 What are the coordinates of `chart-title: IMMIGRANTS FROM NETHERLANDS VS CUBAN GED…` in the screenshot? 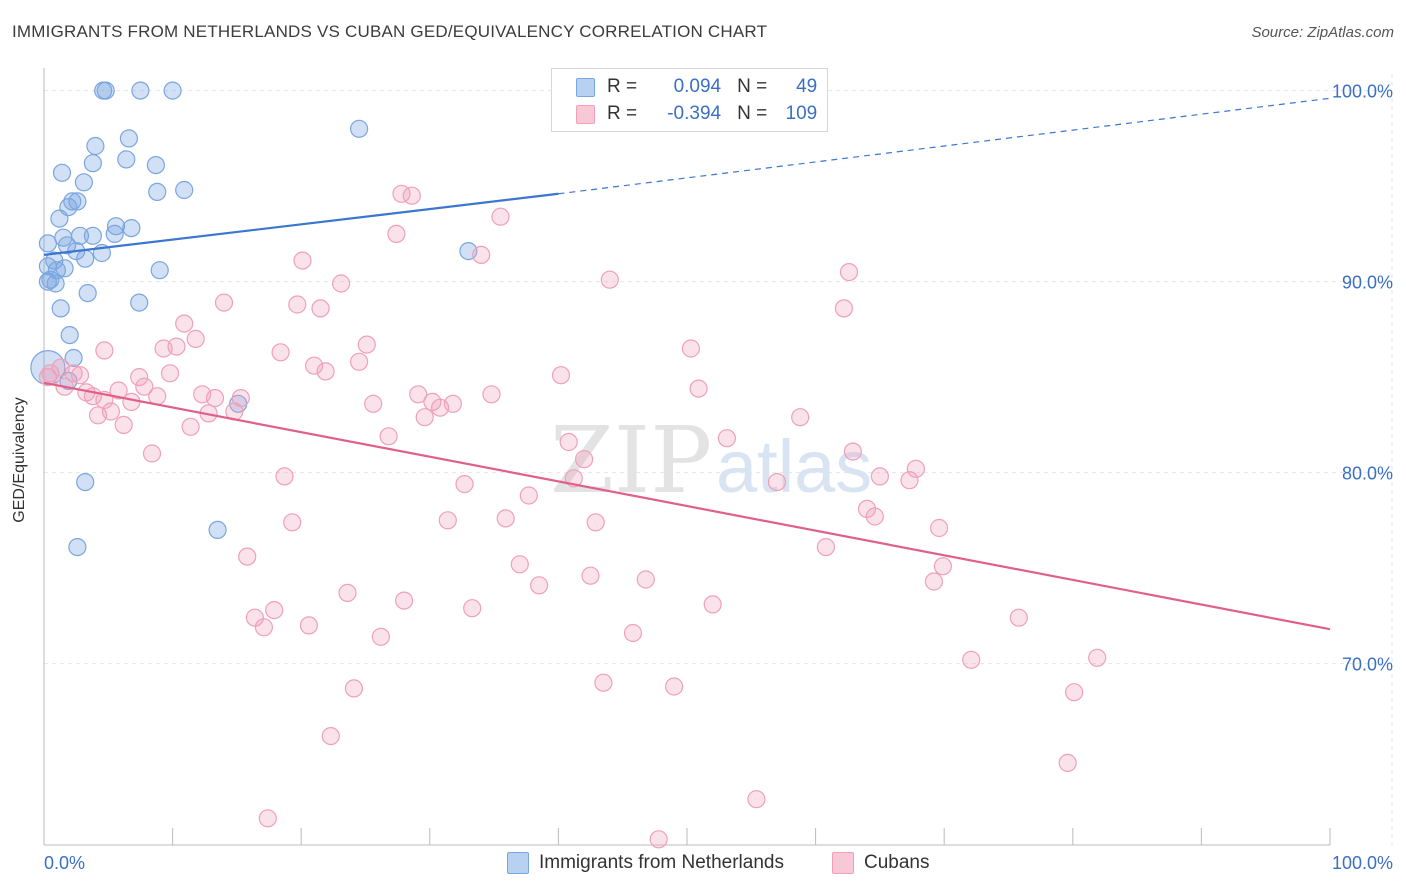 It's located at (390, 31).